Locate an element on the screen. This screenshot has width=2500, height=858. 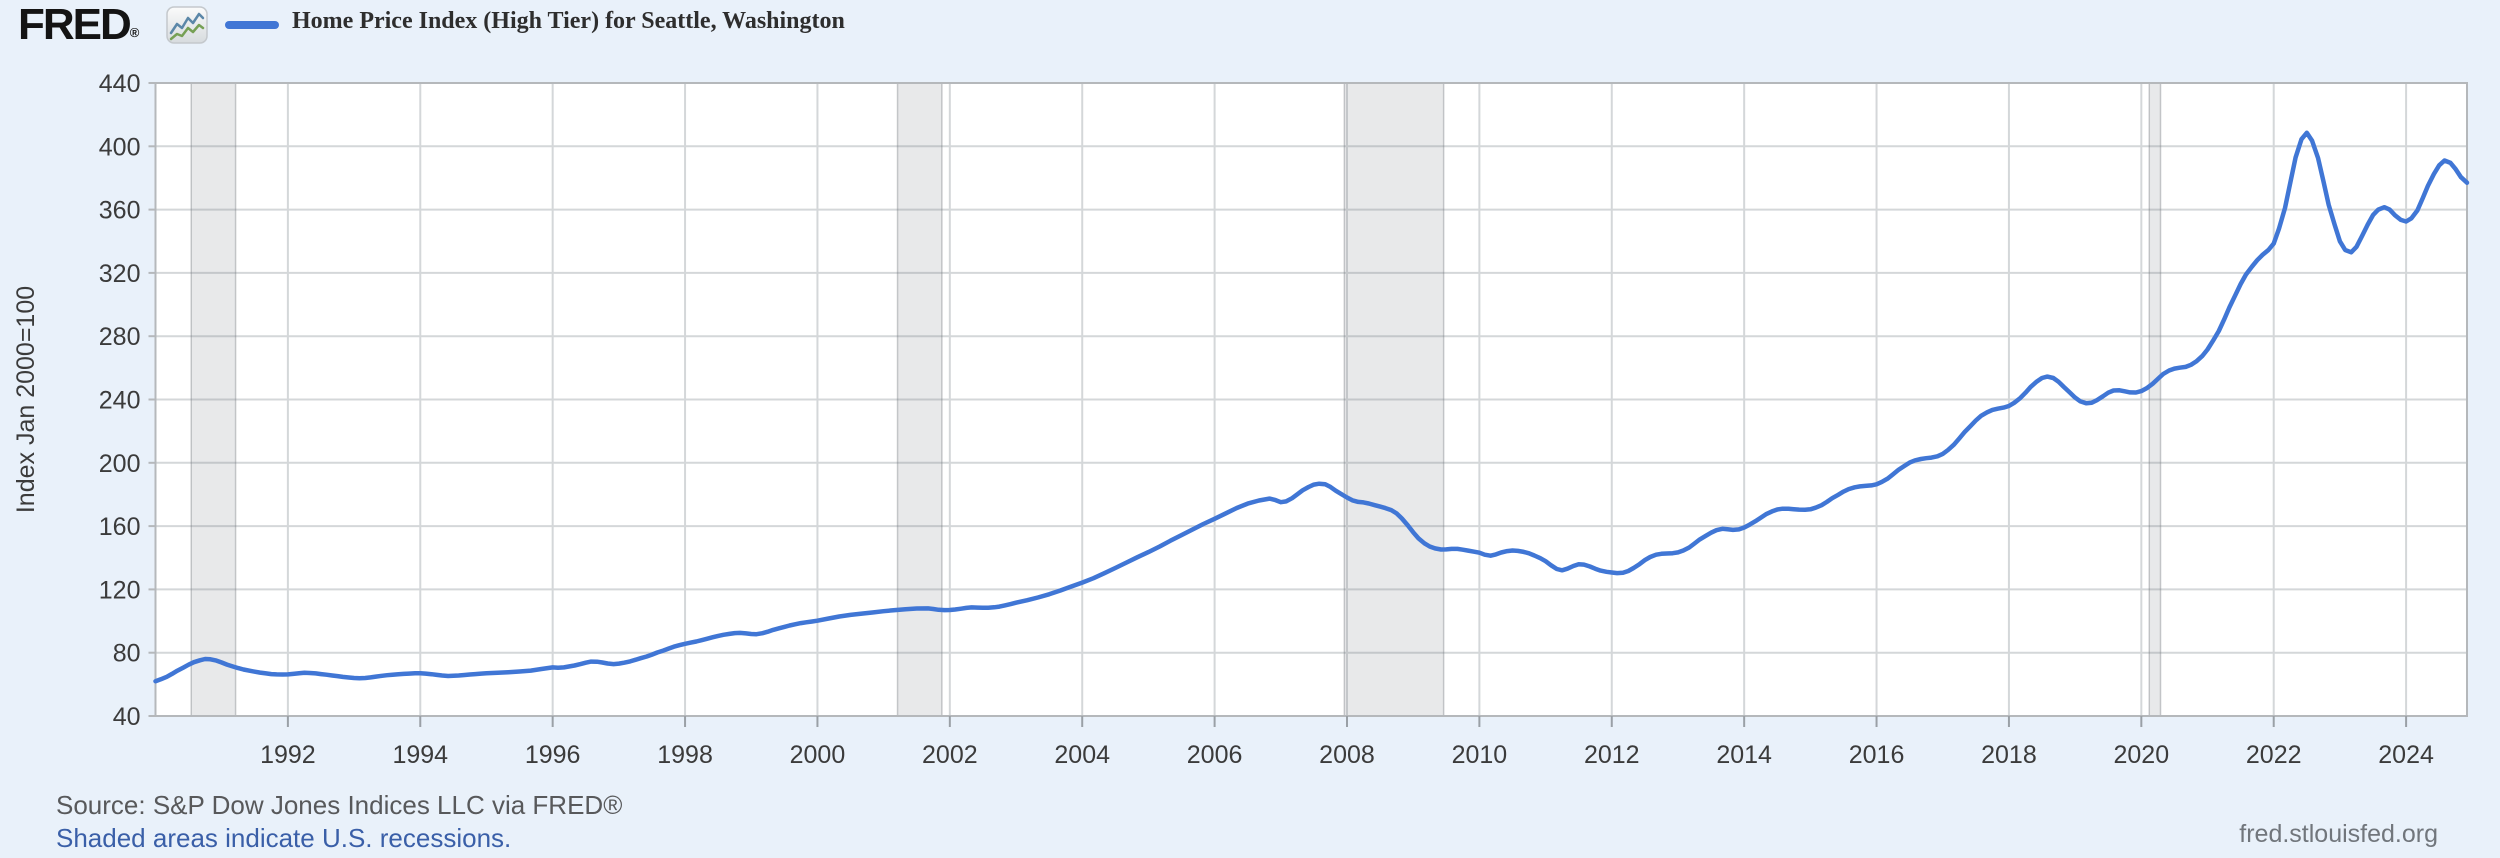
x-tick-label: 2018 is located at coordinates (2009, 755).